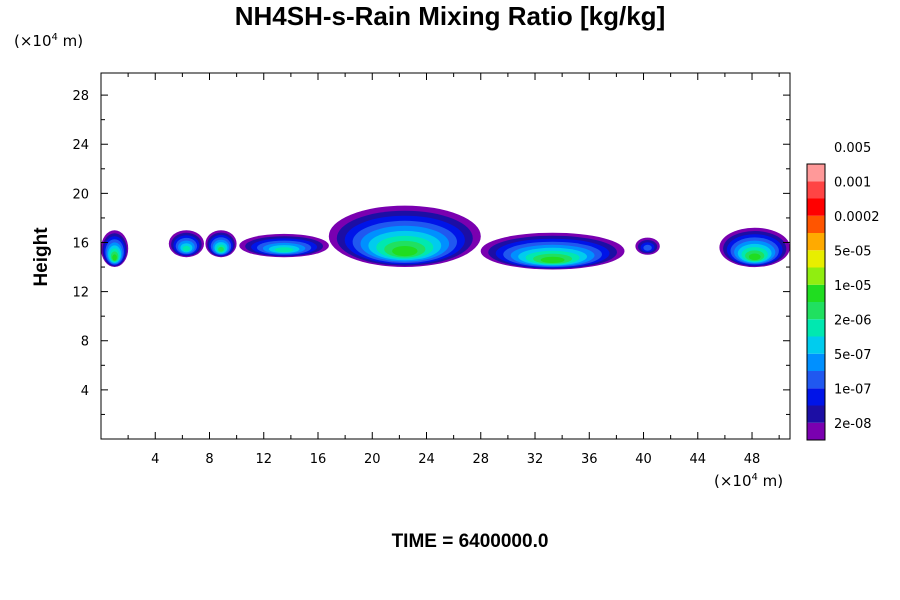  Describe the element at coordinates (80, 96) in the screenshot. I see `y-tick-label: 28` at that location.